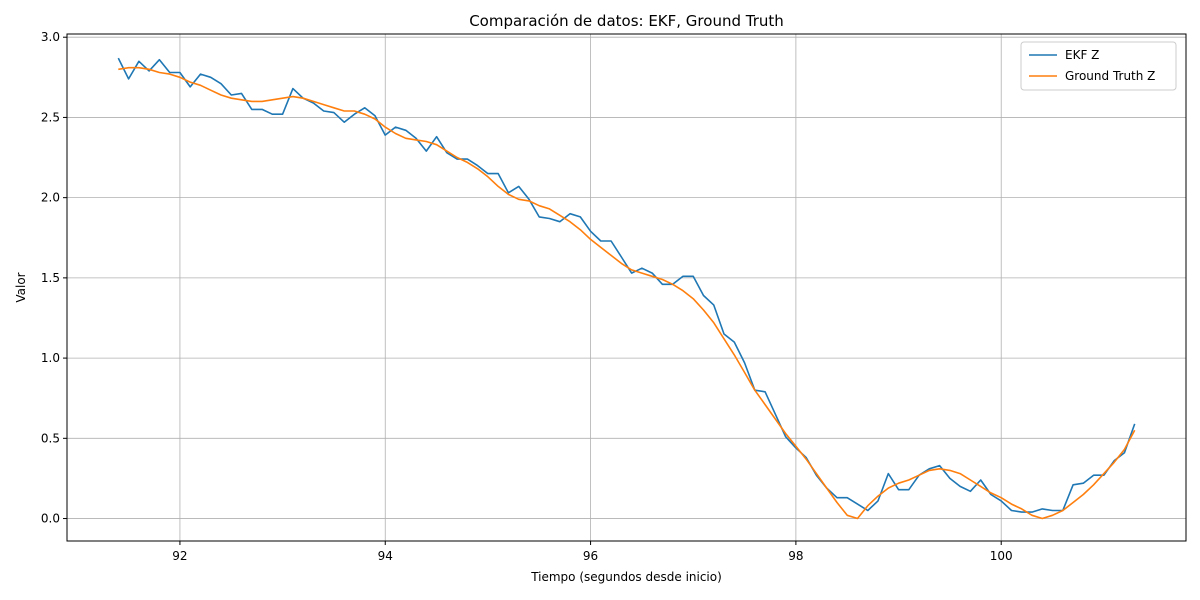 Image resolution: width=1200 pixels, height=600 pixels. I want to click on x-tick-label: 98, so click(795, 556).